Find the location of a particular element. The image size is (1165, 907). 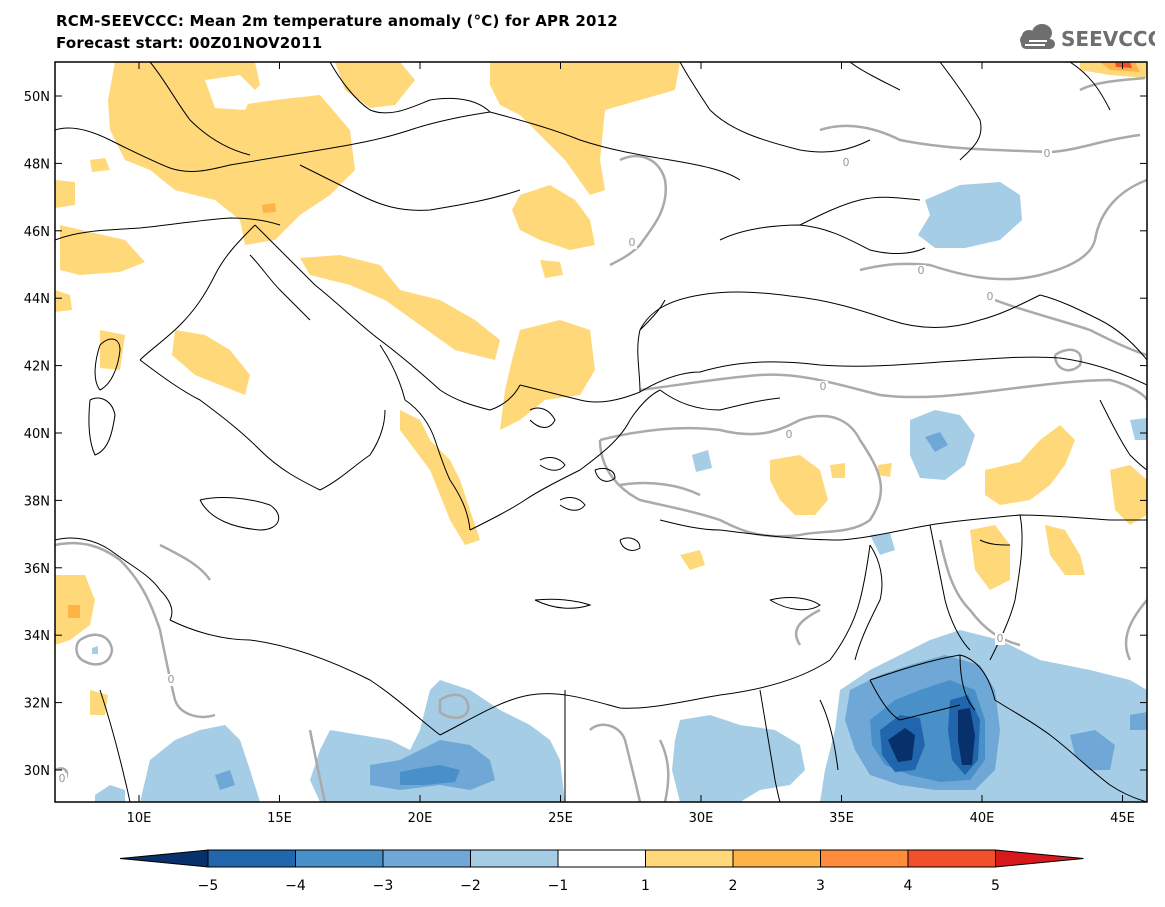

lat-label: 46N is located at coordinates (37, 232).